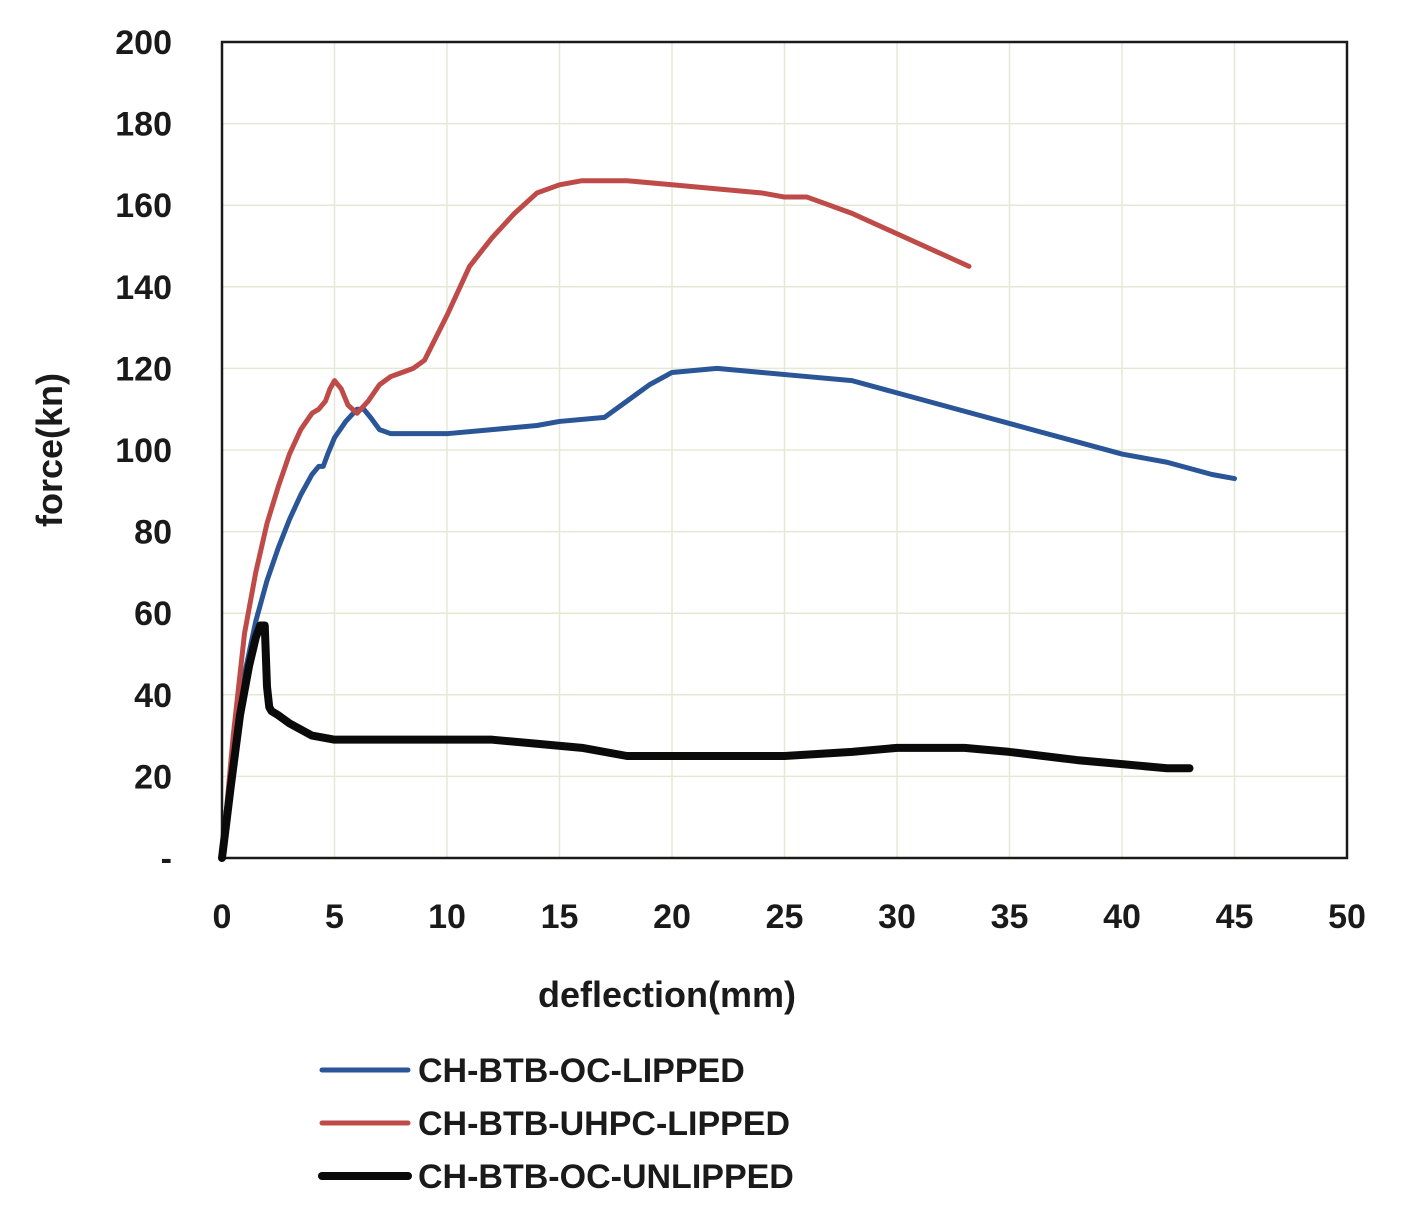 The height and width of the screenshot is (1217, 1402). Describe the element at coordinates (897, 917) in the screenshot. I see `x-tick-label: 30` at that location.